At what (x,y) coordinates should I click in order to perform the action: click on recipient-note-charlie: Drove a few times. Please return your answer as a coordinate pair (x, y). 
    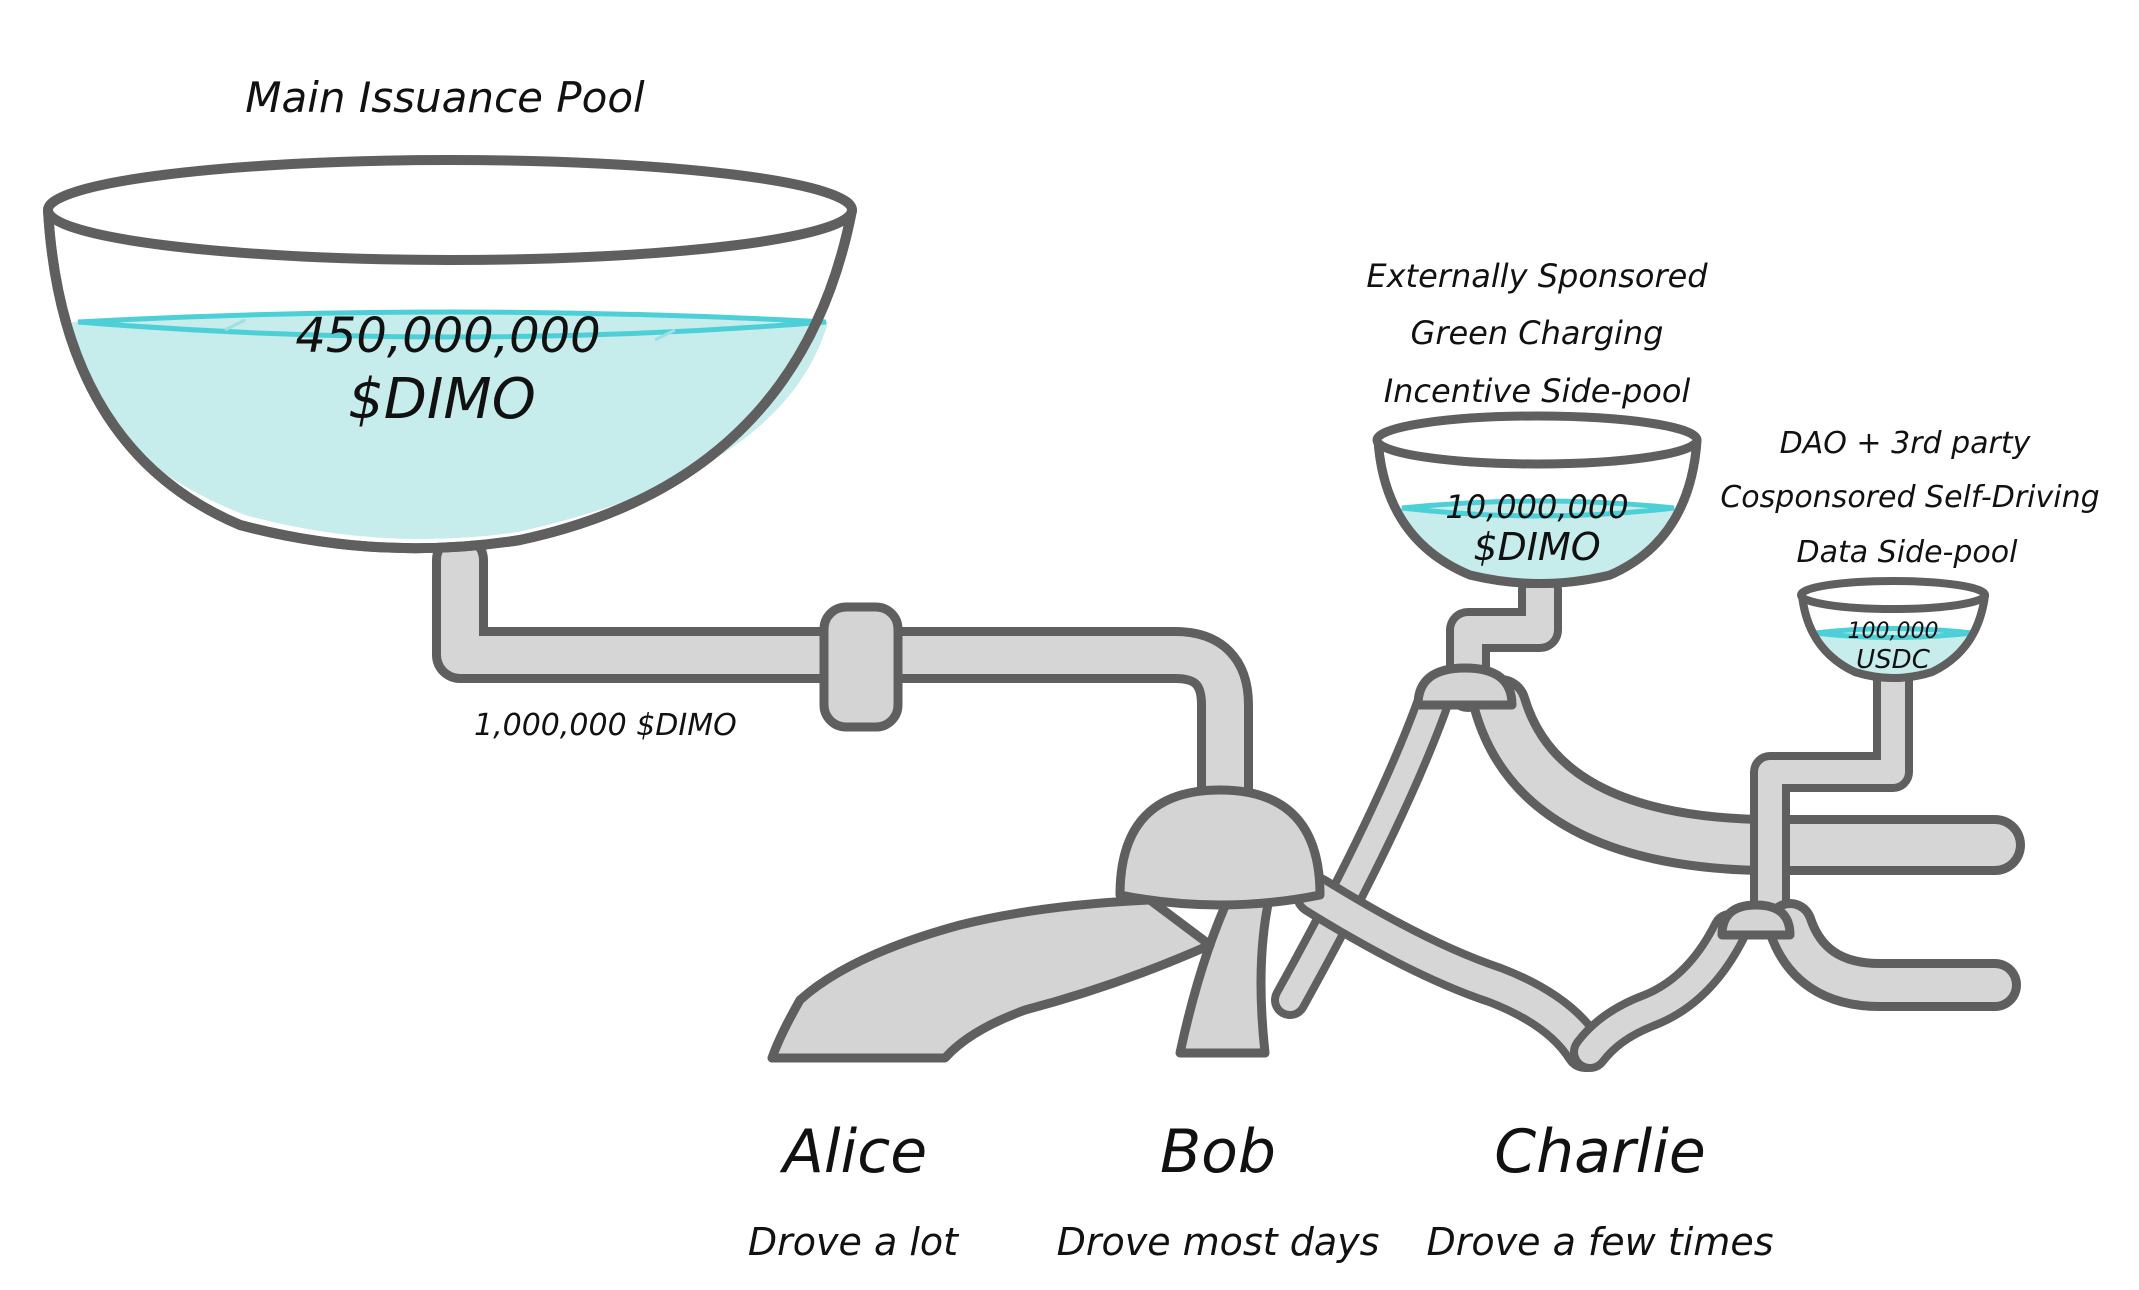
    Looking at the image, I should click on (1599, 1242).